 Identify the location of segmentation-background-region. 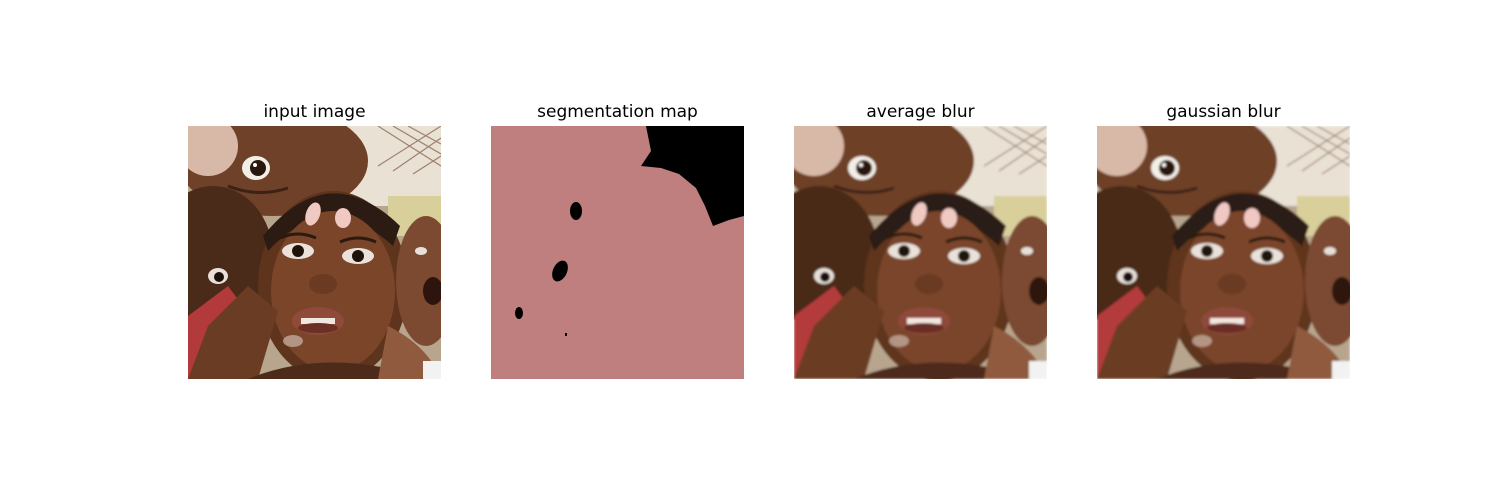
(692, 176).